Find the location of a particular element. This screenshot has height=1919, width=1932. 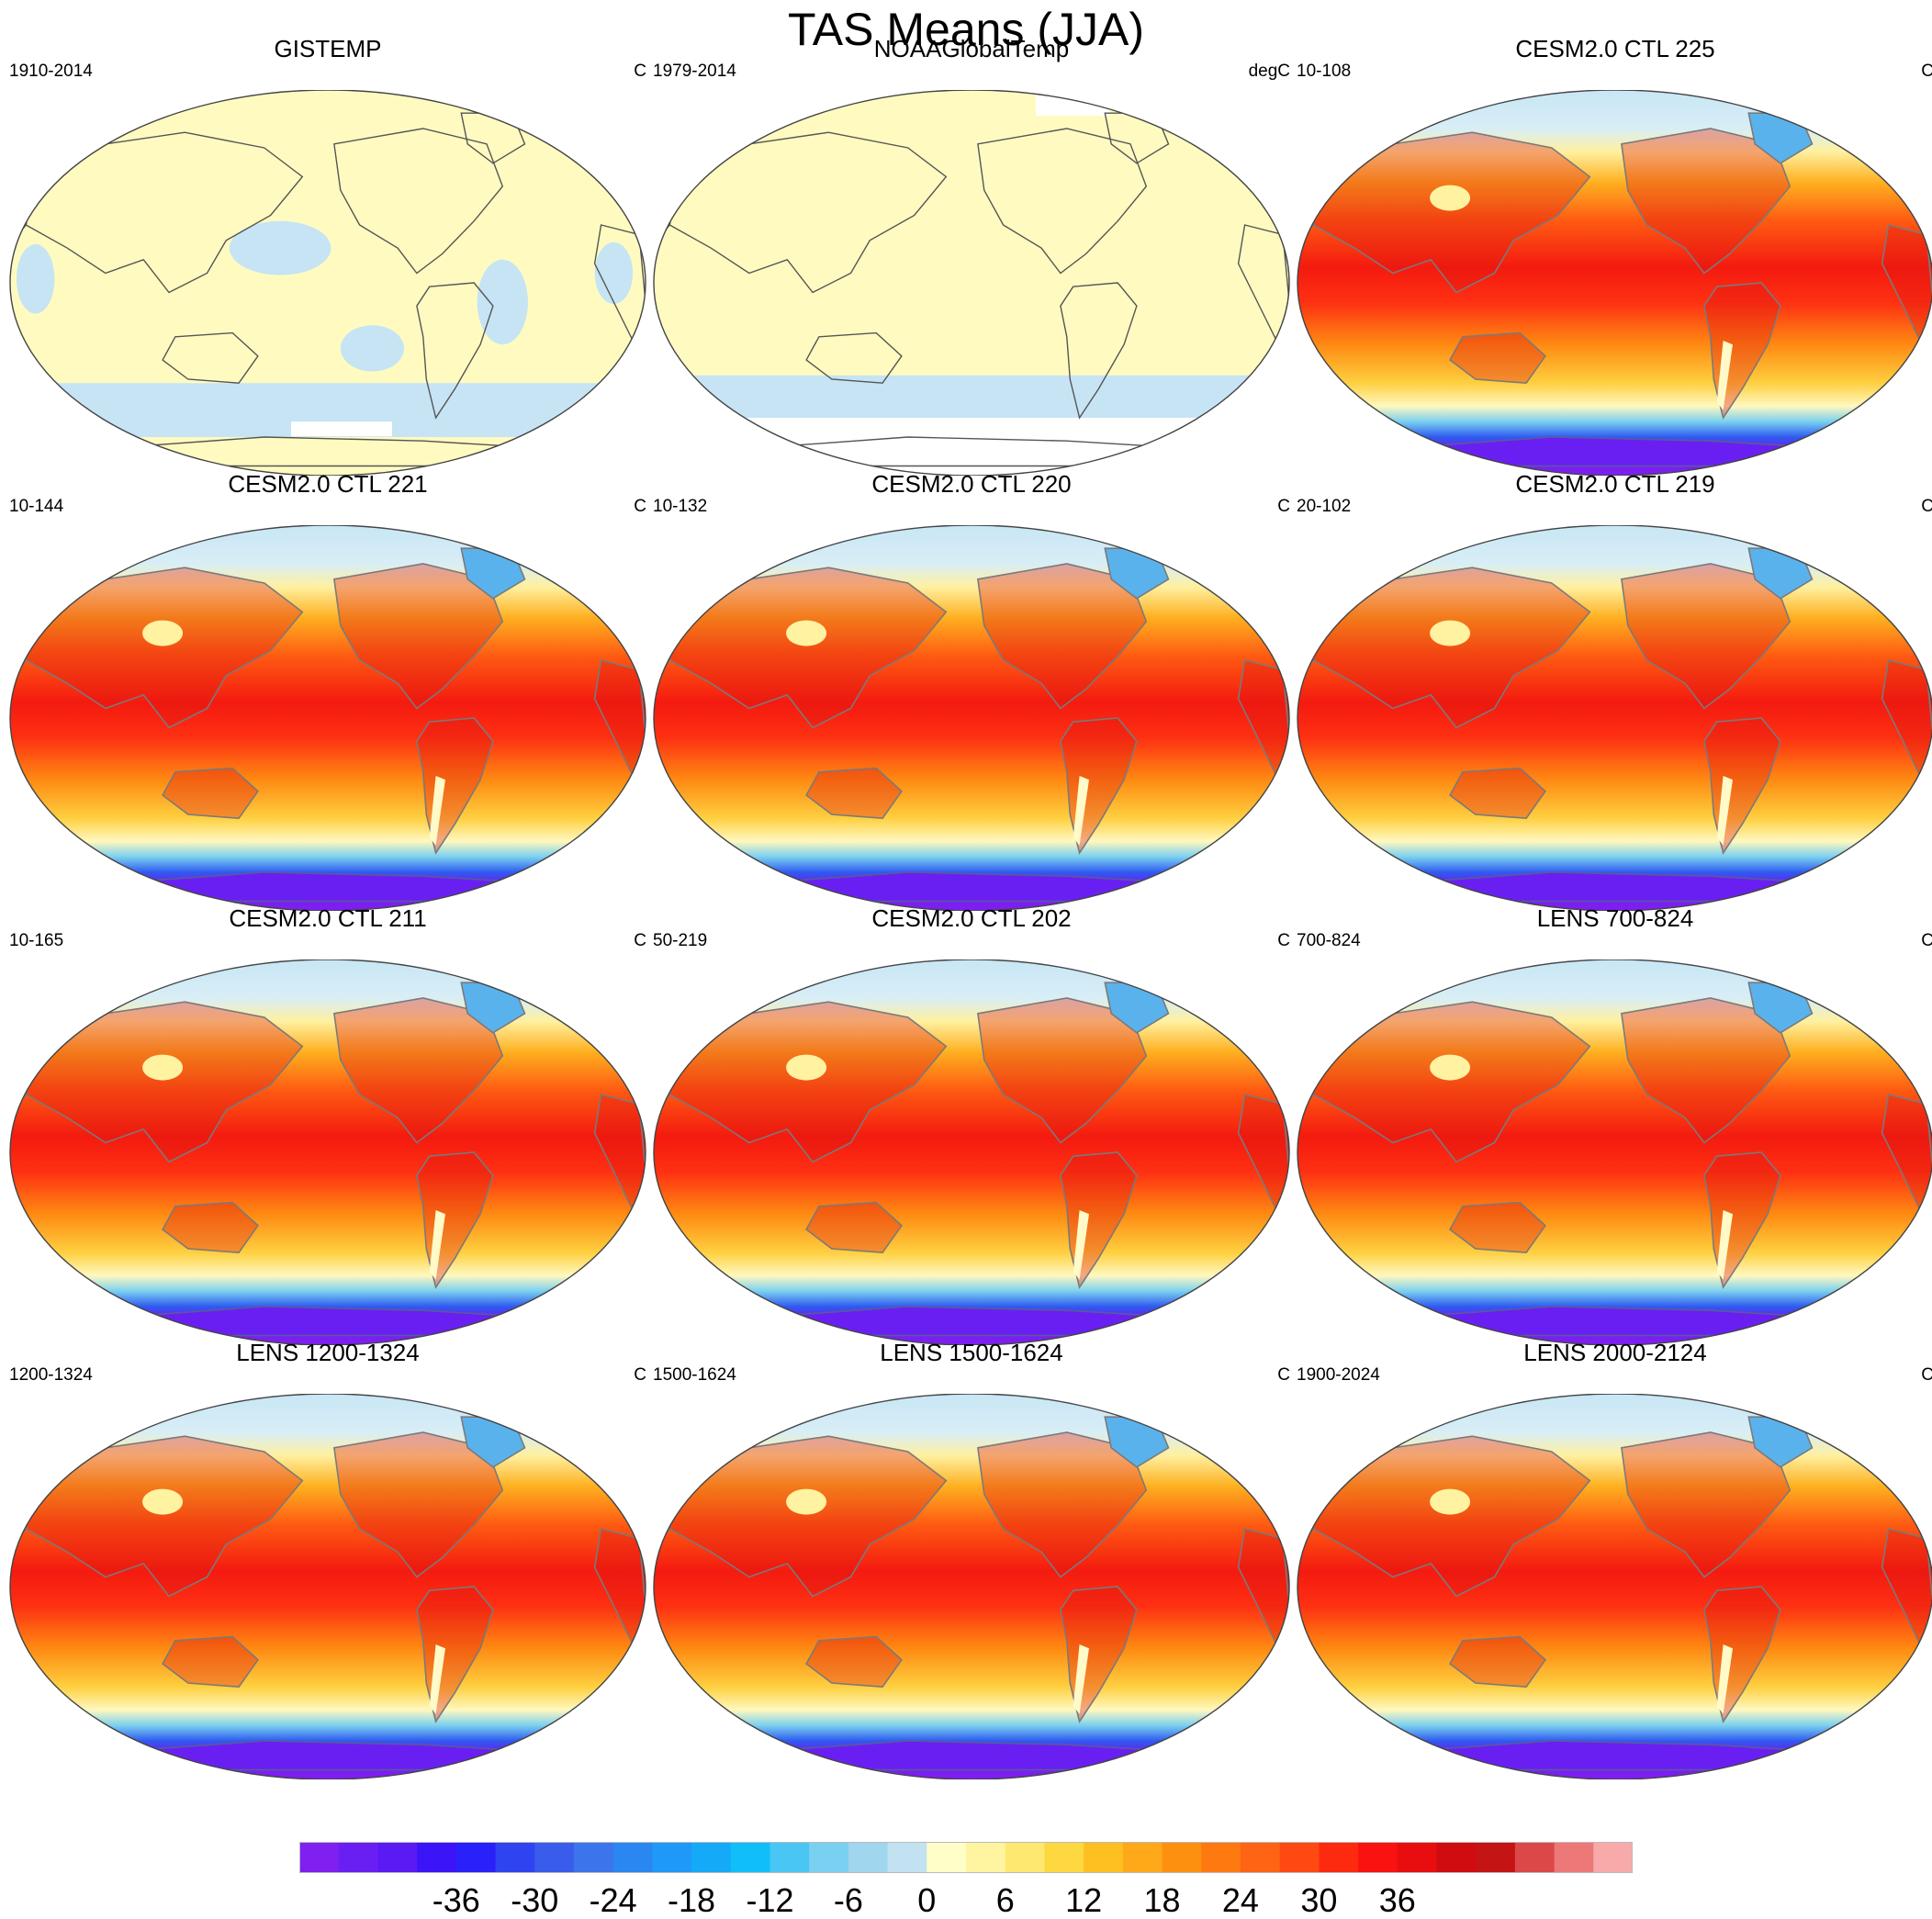

map-panel: CESM2.0 CTL 211 10-165 C is located at coordinates (327, 1125).